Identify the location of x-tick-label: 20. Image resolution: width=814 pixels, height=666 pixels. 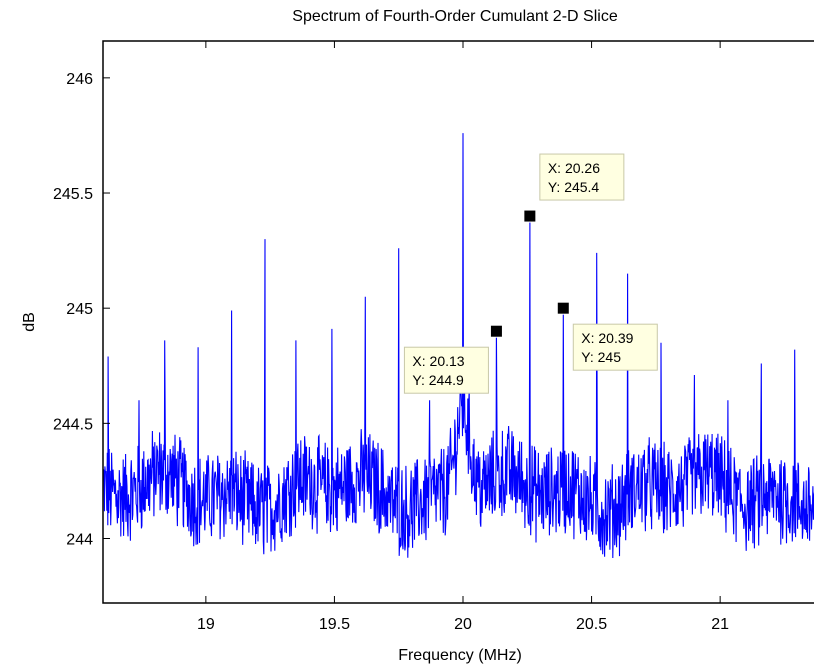
(463, 624).